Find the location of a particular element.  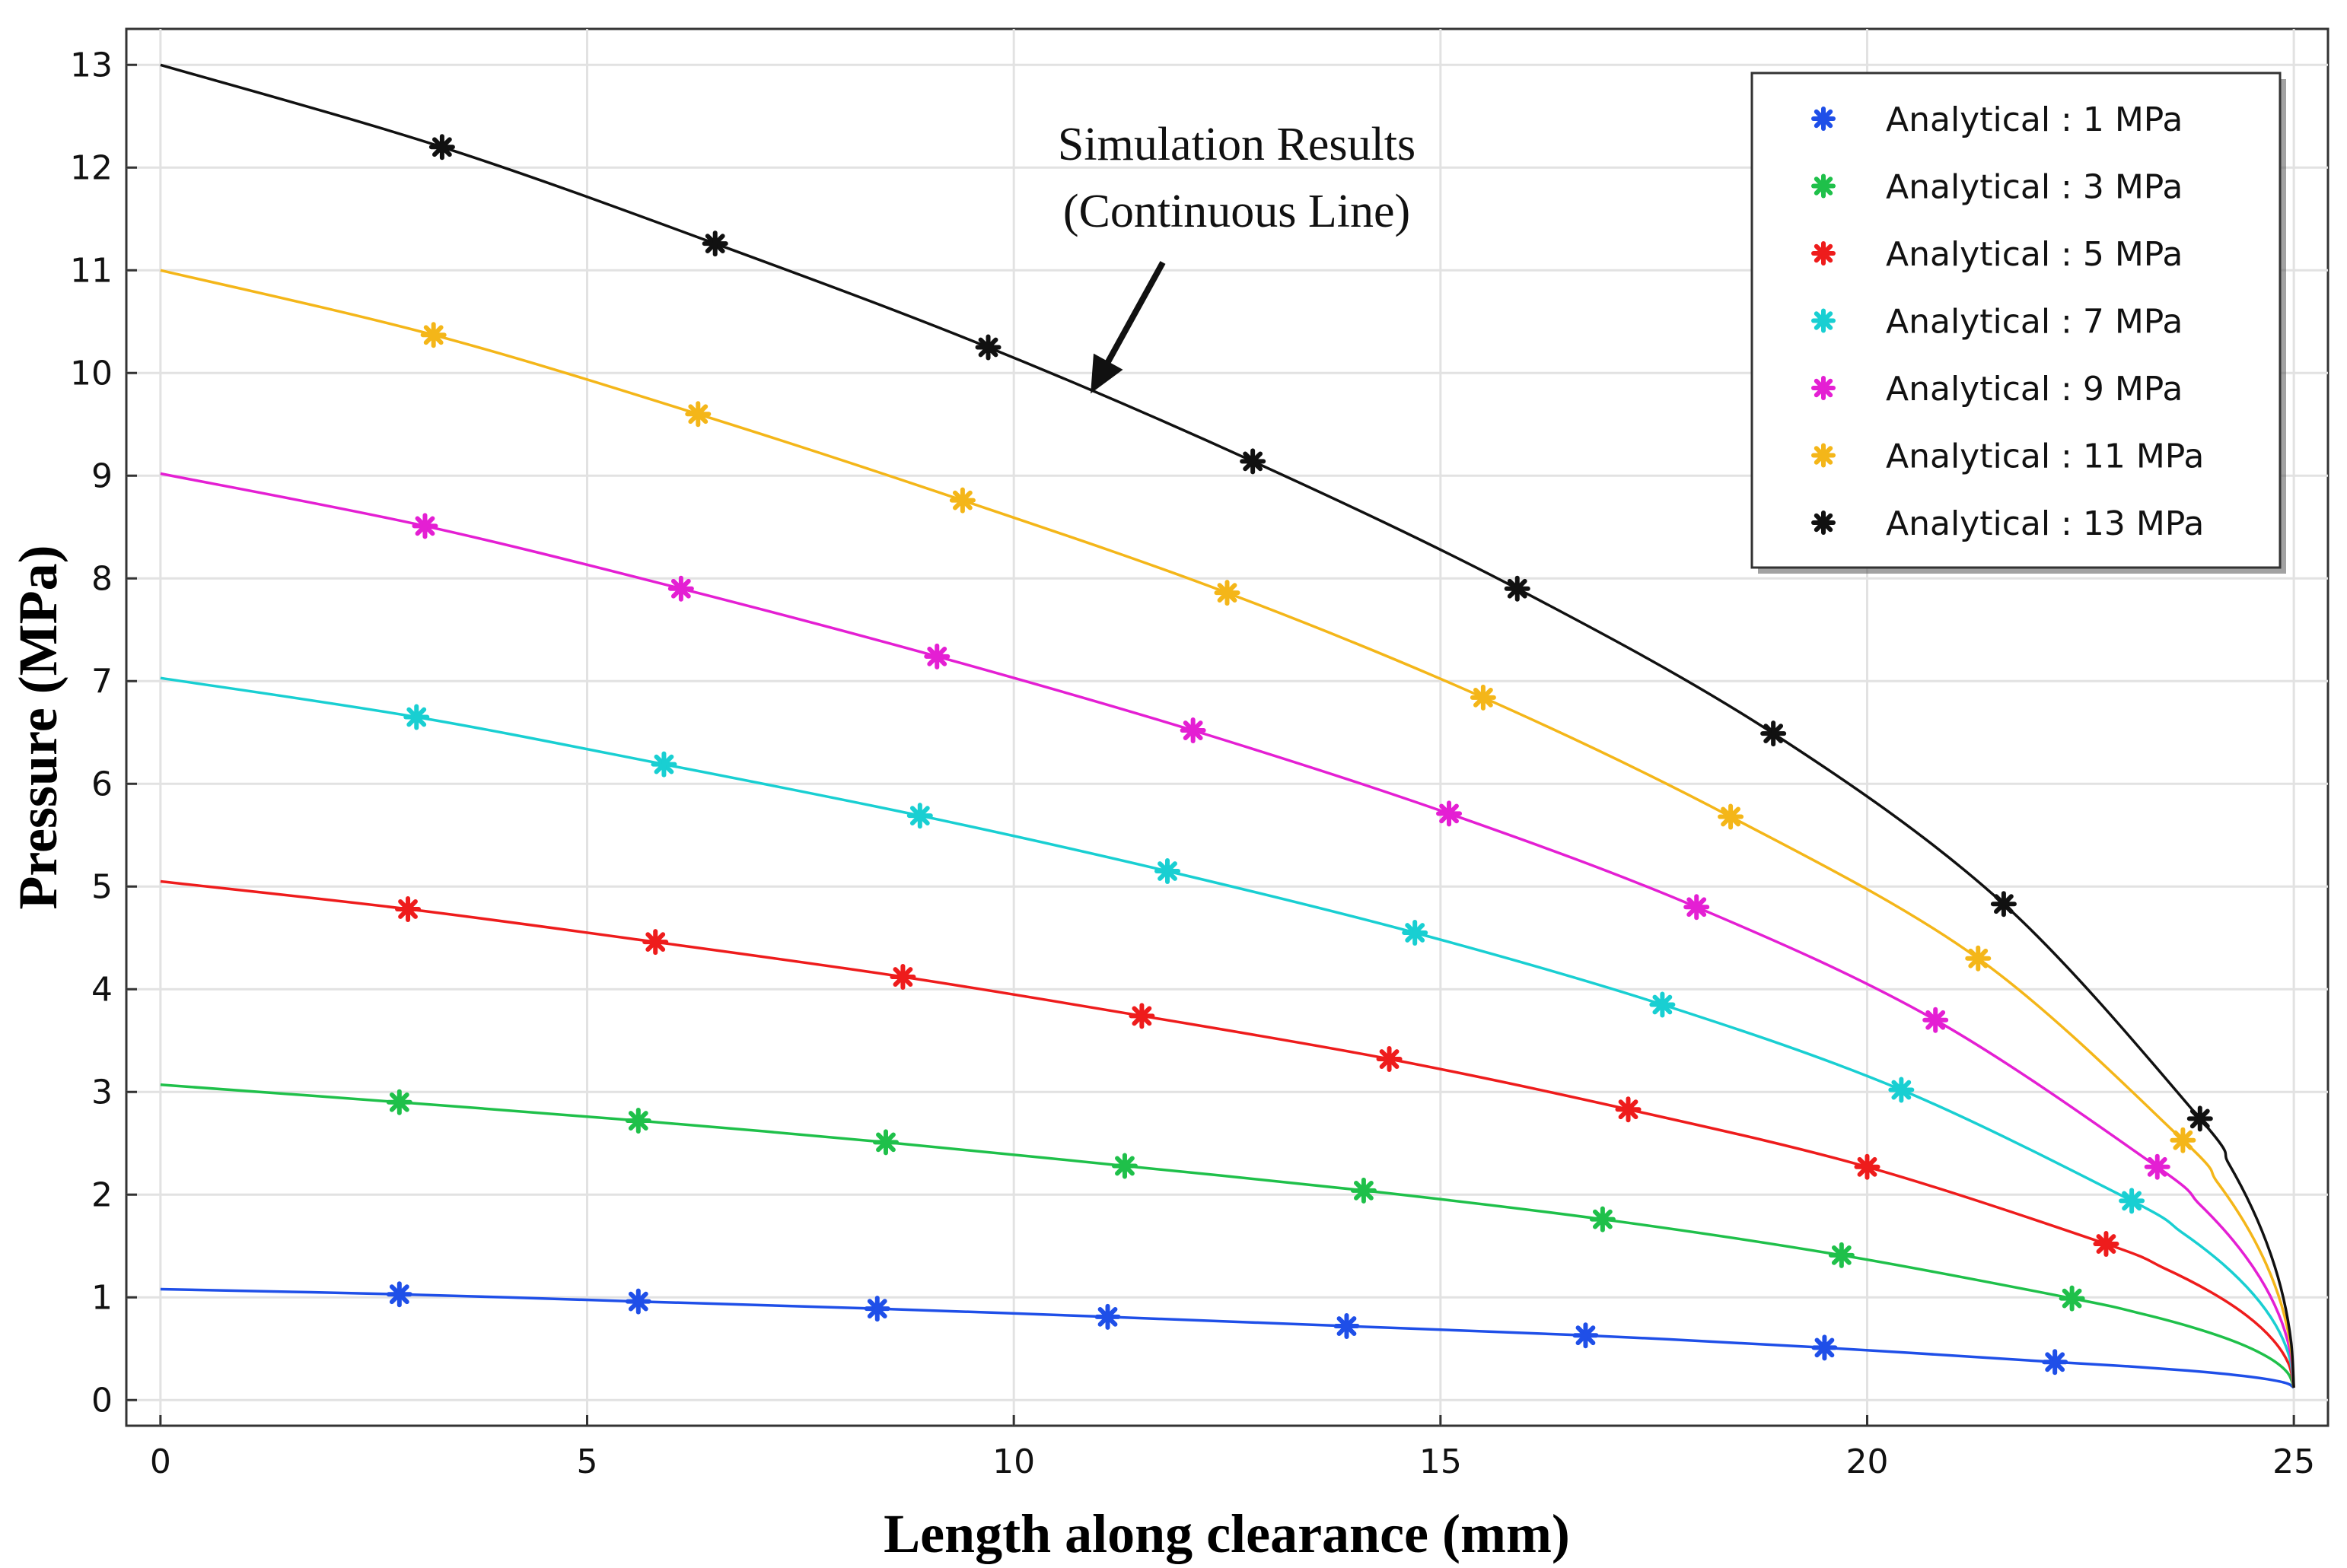

legend-label-1: Analytical : 1 MPa is located at coordinates (2034, 119).